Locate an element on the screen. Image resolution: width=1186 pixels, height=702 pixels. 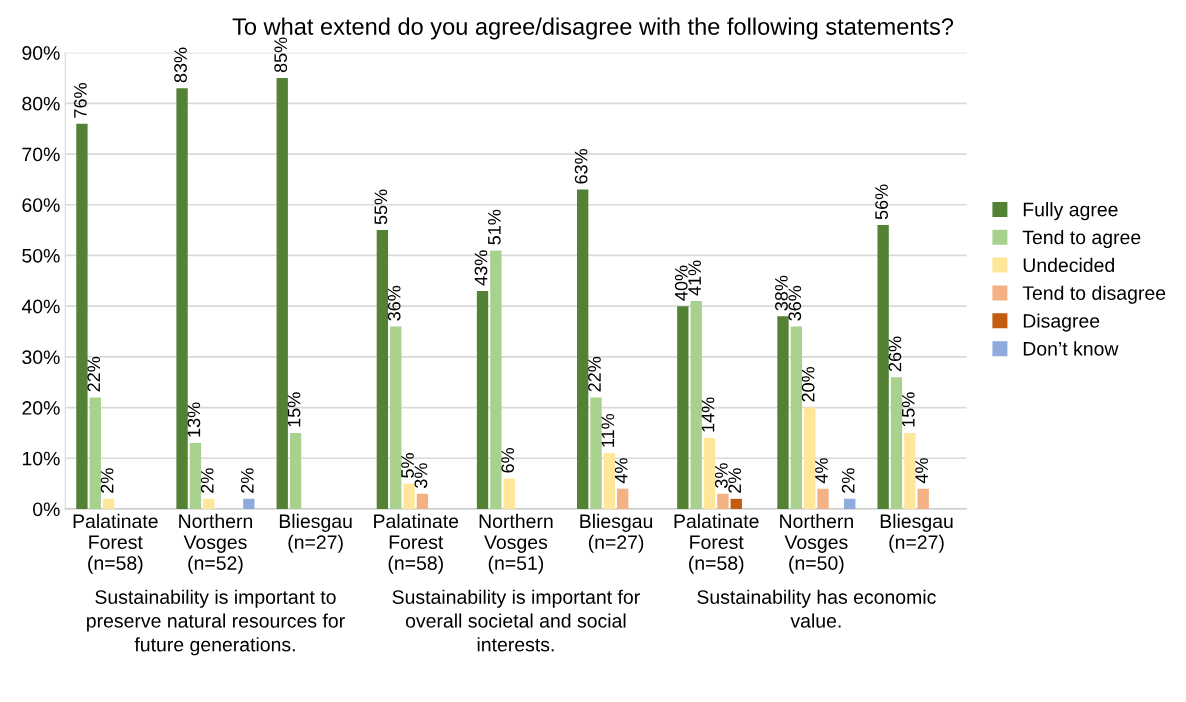
data-label: 6% is located at coordinates (508, 460).